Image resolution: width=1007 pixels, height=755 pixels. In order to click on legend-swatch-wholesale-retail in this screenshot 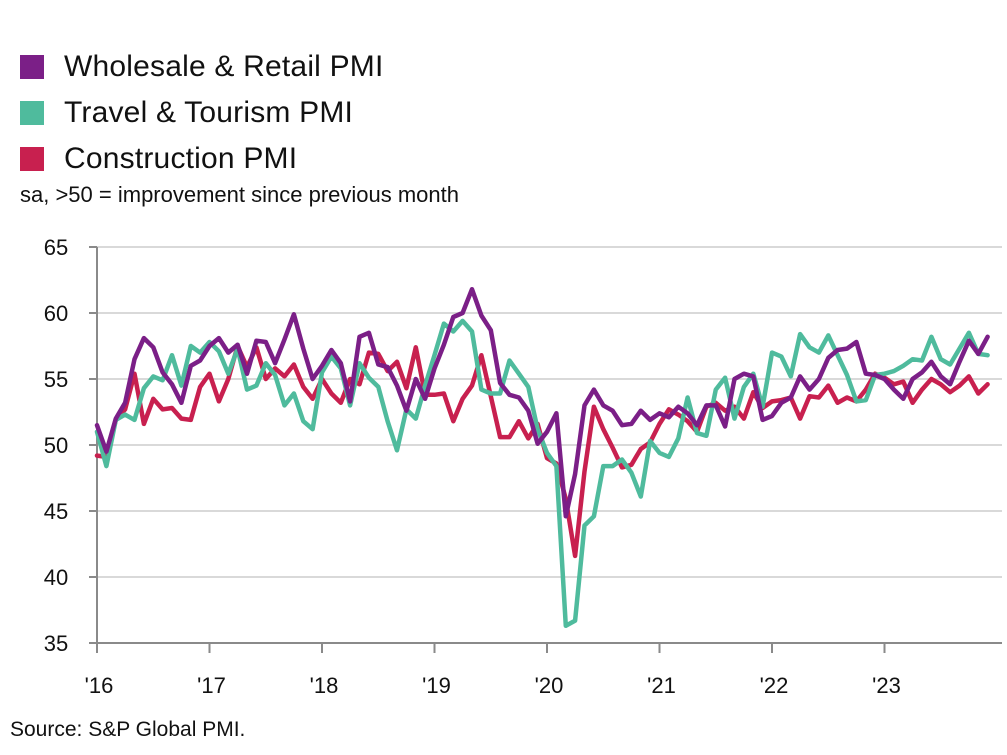, I will do `click(32, 67)`.